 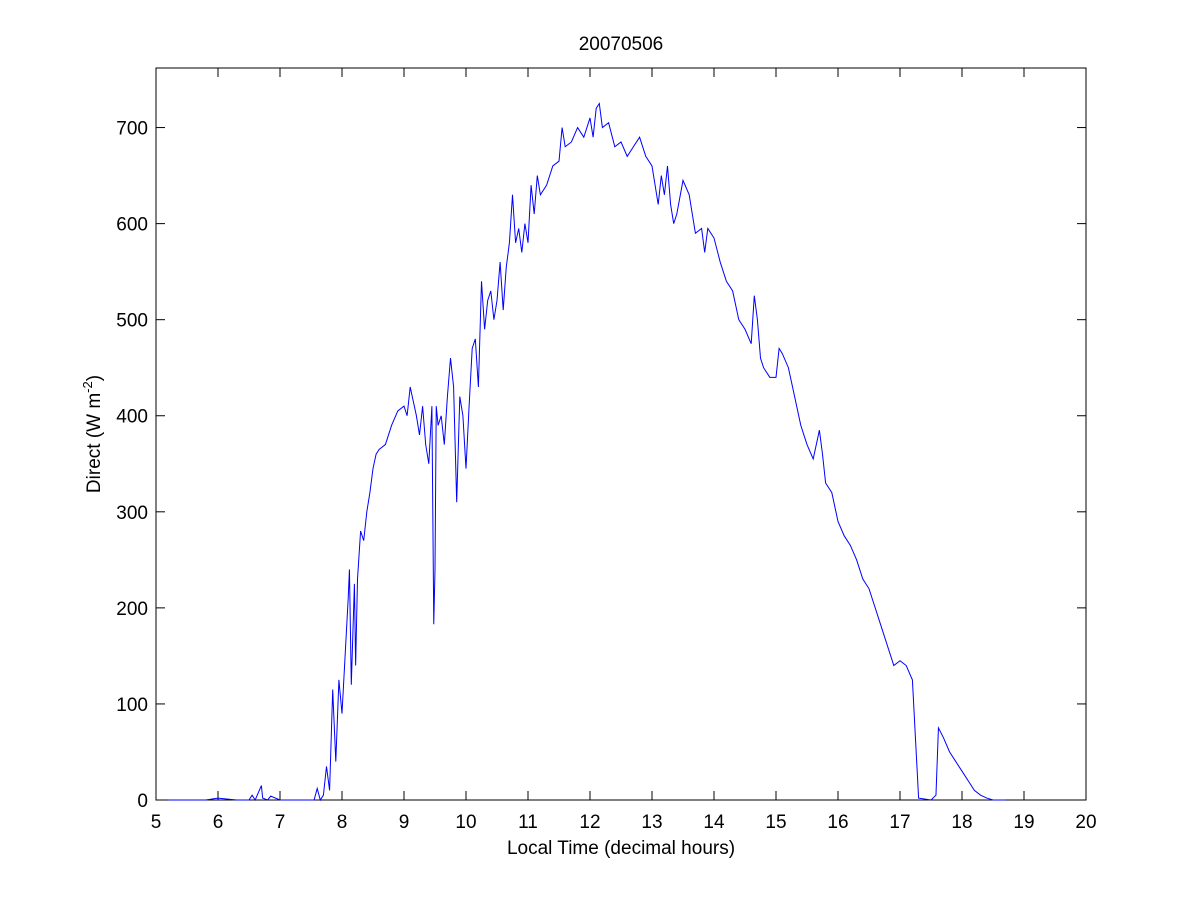 I want to click on x-tick-label: 7, so click(x=280, y=822).